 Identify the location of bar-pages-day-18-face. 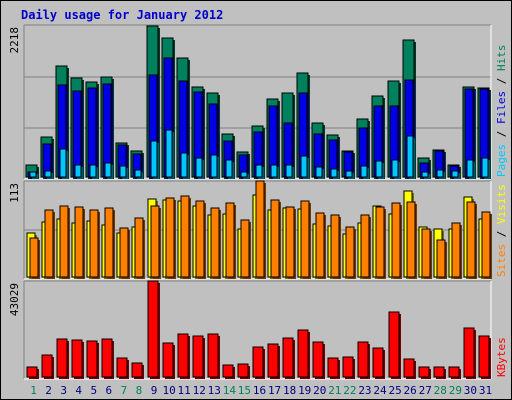
(289, 171).